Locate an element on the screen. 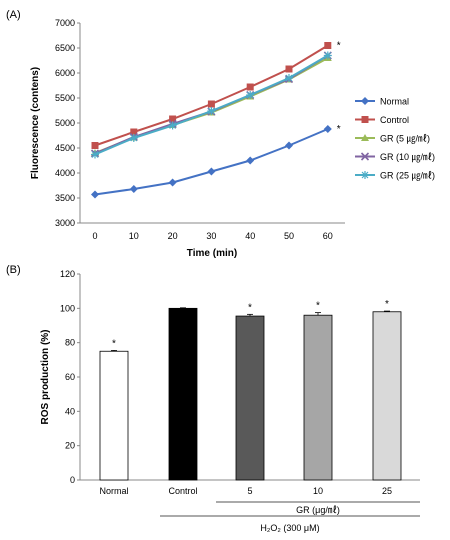 This screenshot has width=450, height=540. b-y-tick-label: 40 is located at coordinates (70, 411).